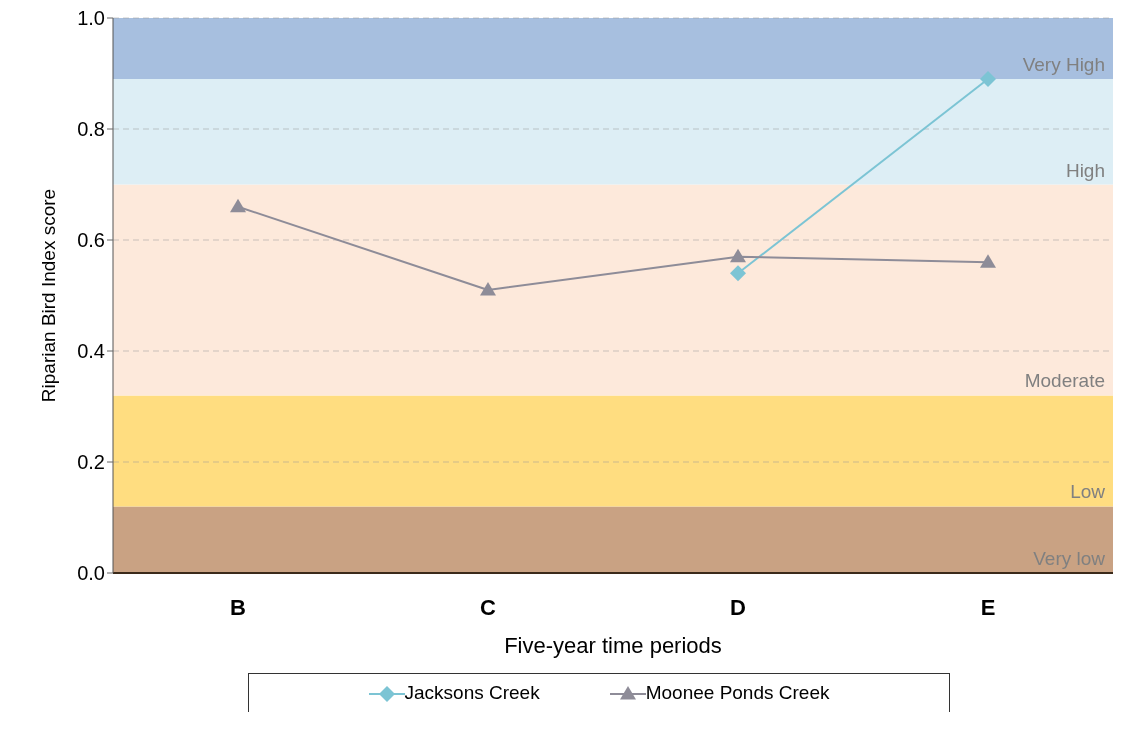 The width and height of the screenshot is (1131, 731). Describe the element at coordinates (1063, 65) in the screenshot. I see `band-label: Very High` at that location.